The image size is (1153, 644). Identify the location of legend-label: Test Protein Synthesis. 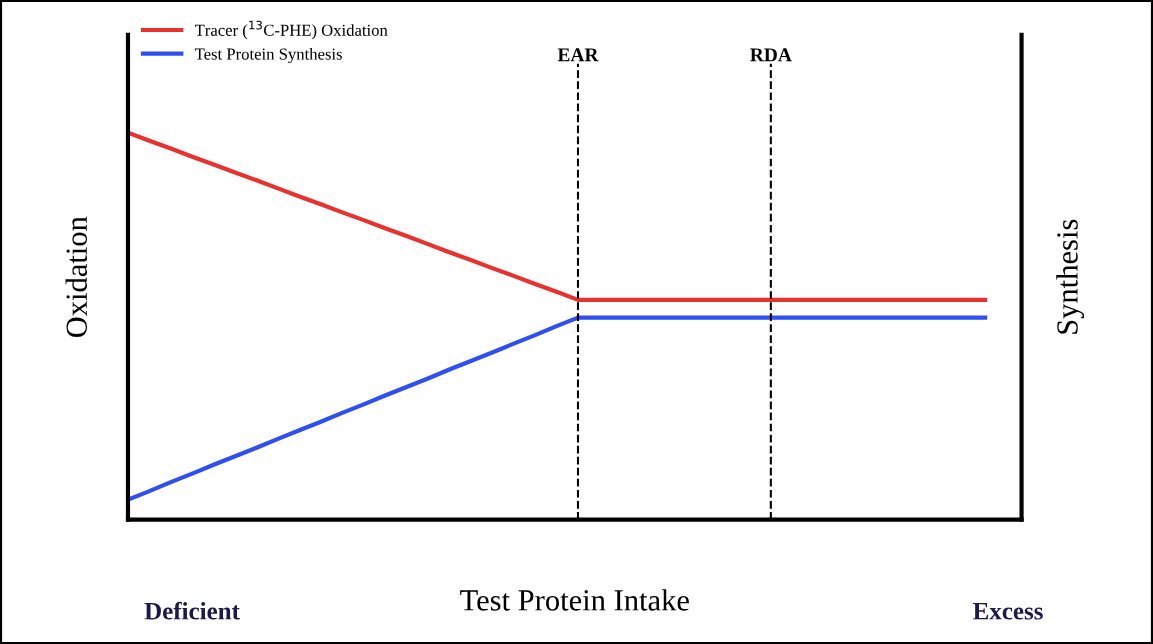
(268, 55).